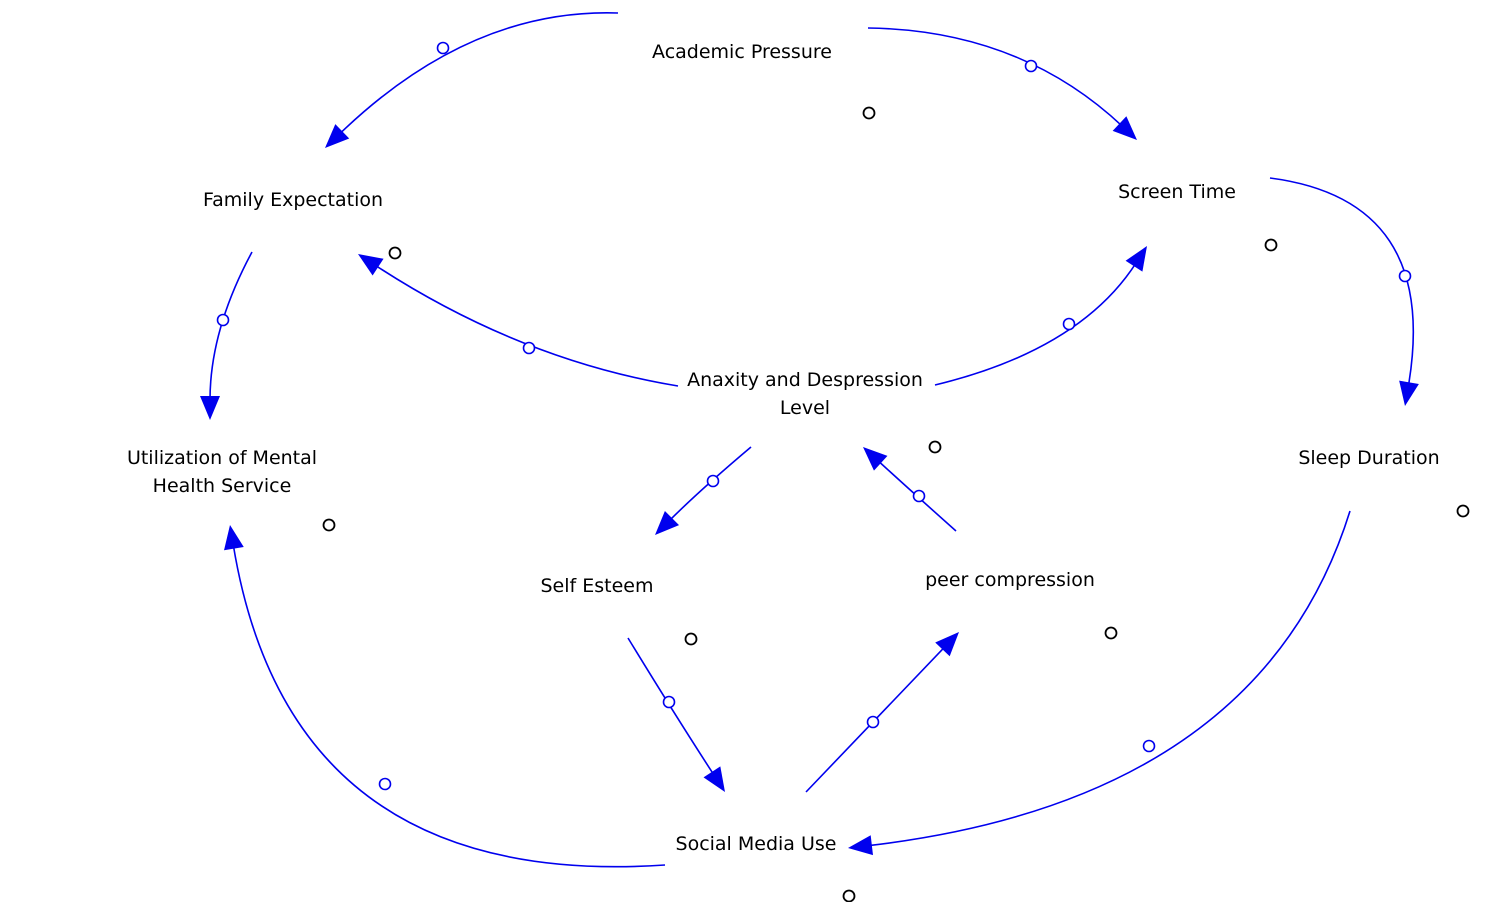 Image resolution: width=1488 pixels, height=902 pixels. I want to click on node-anchor-anxiety, so click(935, 447).